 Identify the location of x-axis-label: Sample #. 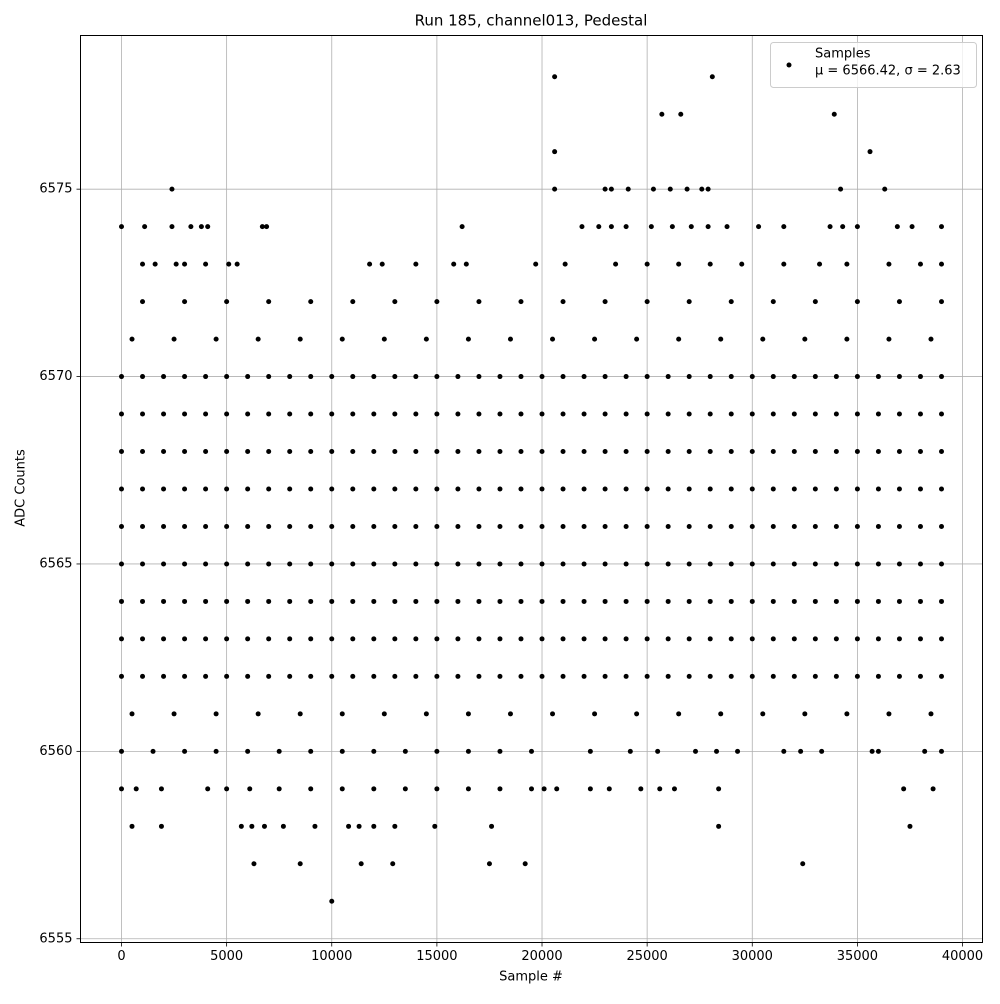
(531, 977).